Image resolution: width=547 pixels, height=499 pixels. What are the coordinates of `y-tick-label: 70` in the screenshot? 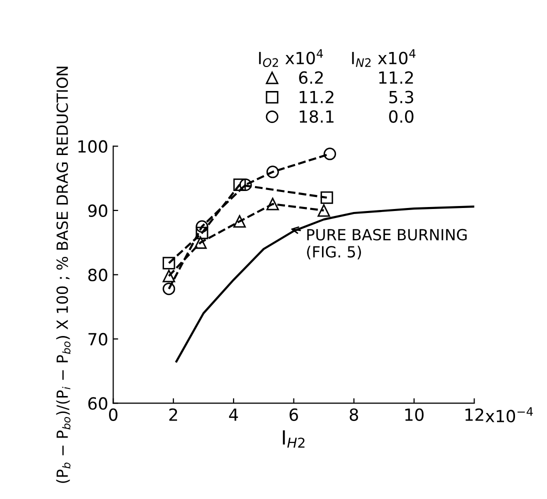 It's located at (98, 339).